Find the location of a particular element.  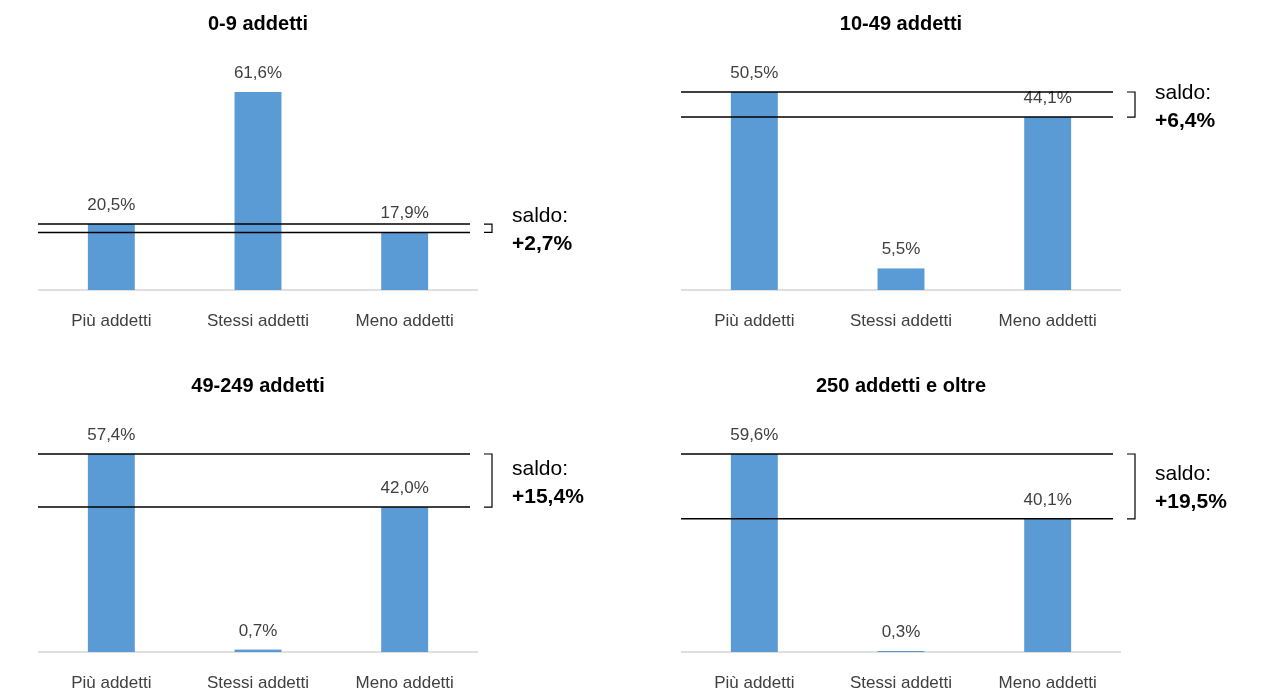

data-label: 61,6% is located at coordinates (258, 72).